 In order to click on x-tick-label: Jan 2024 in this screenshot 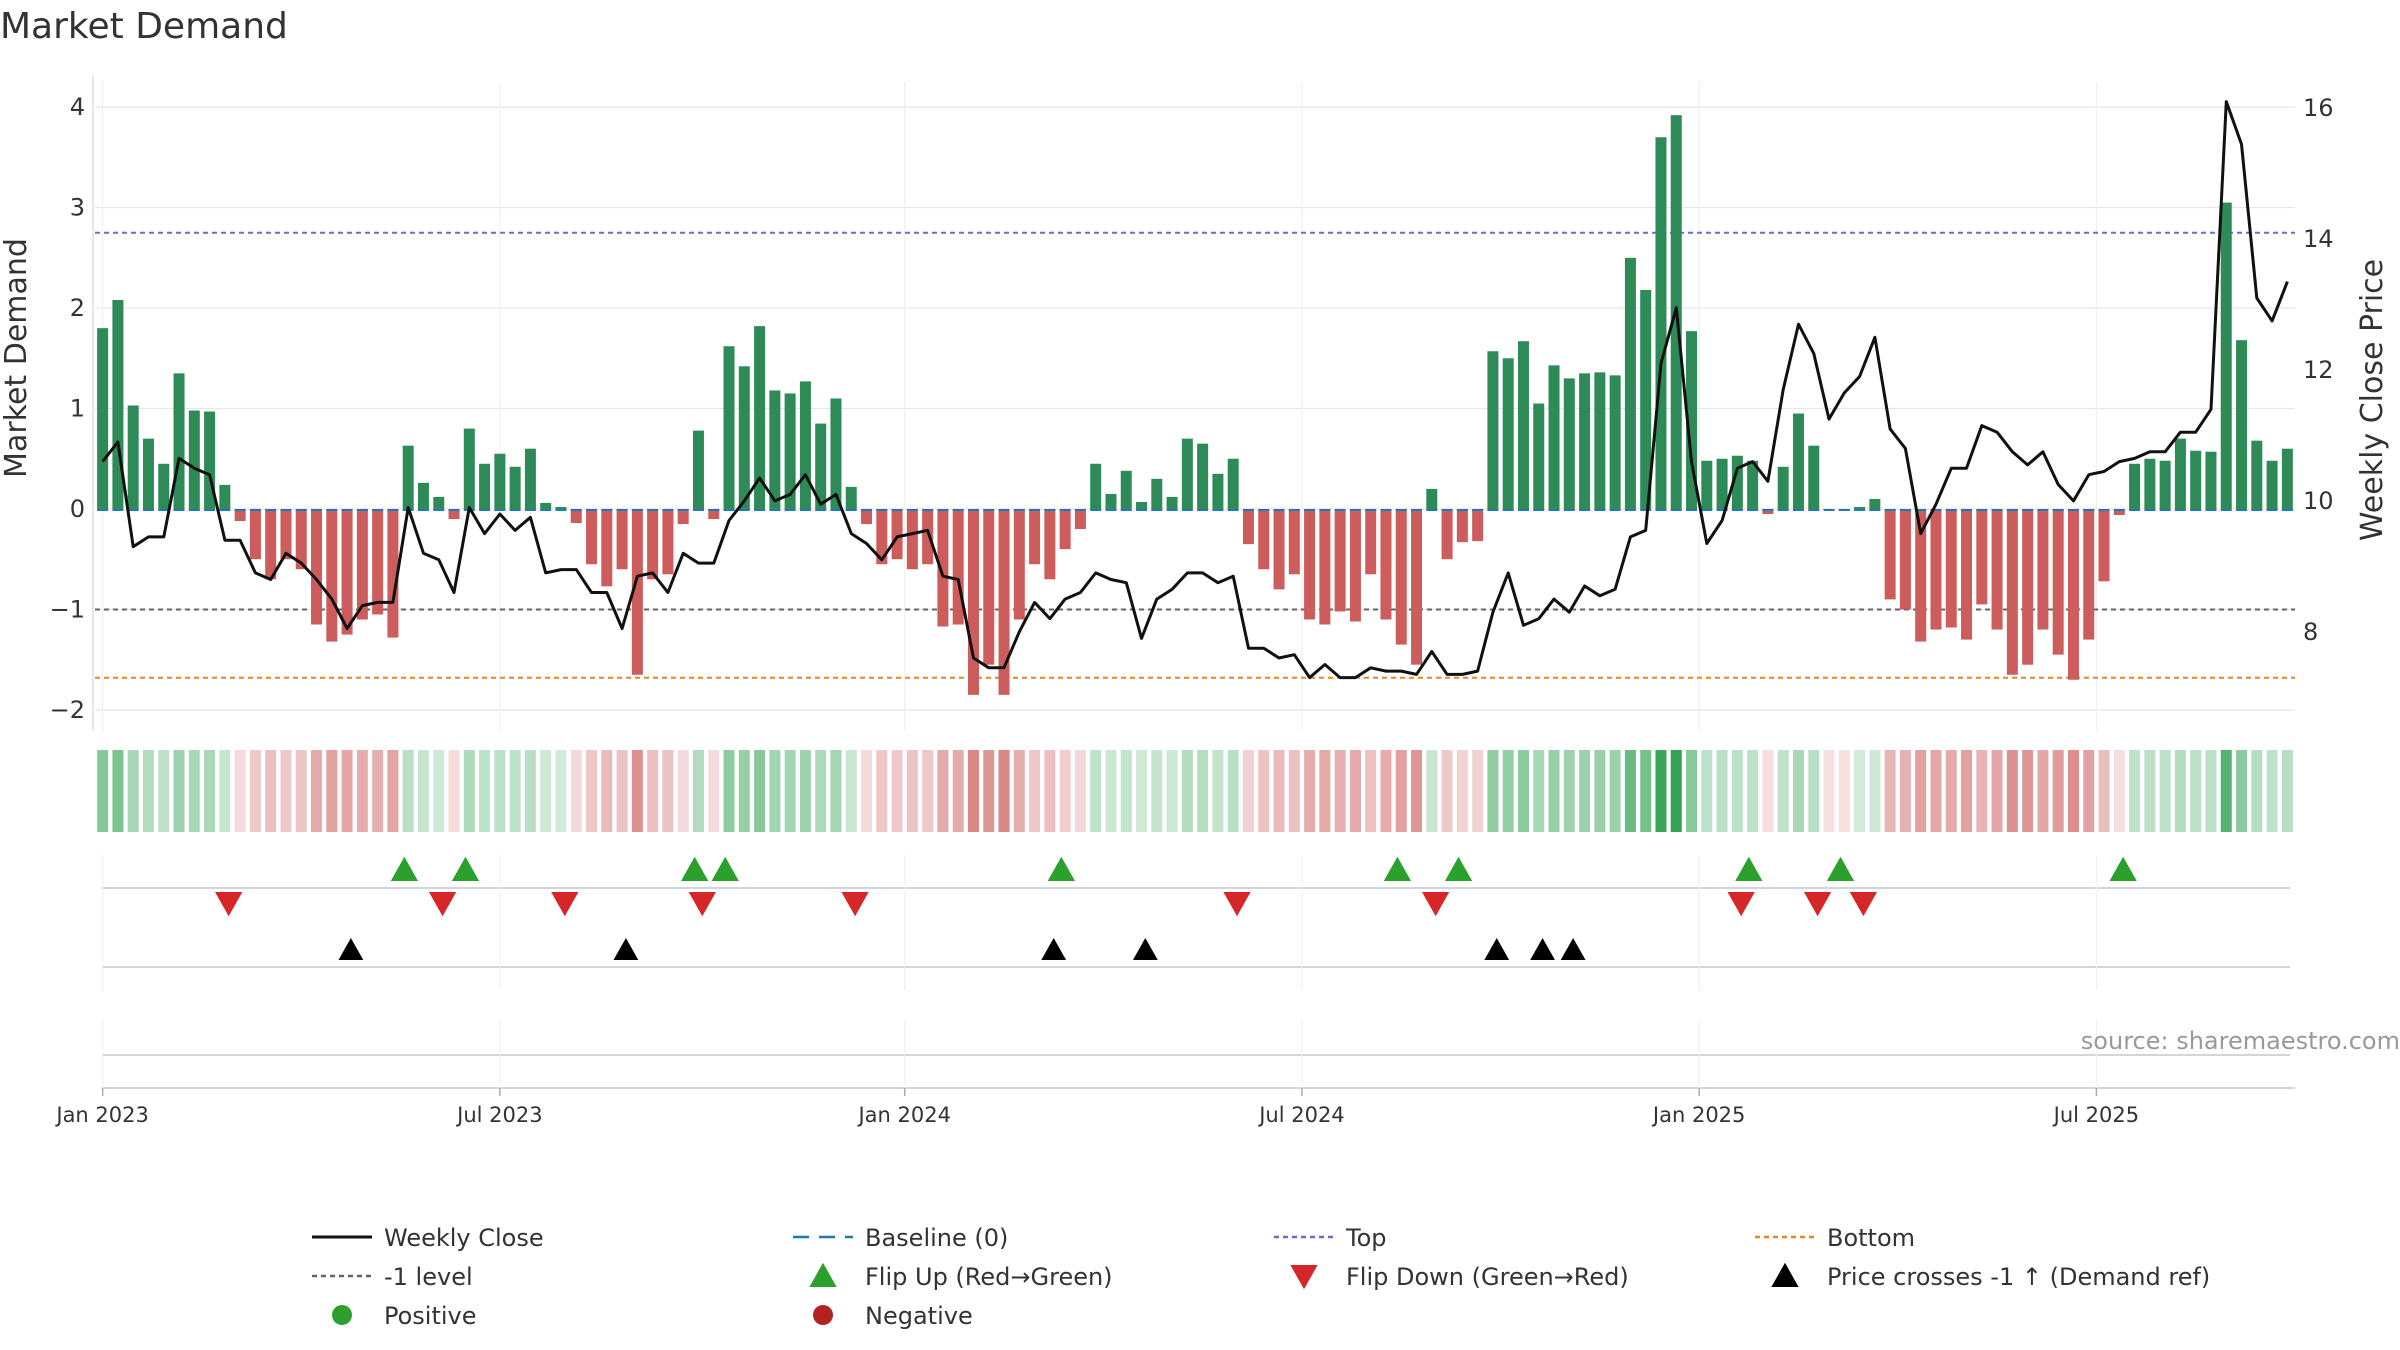, I will do `click(903, 1115)`.